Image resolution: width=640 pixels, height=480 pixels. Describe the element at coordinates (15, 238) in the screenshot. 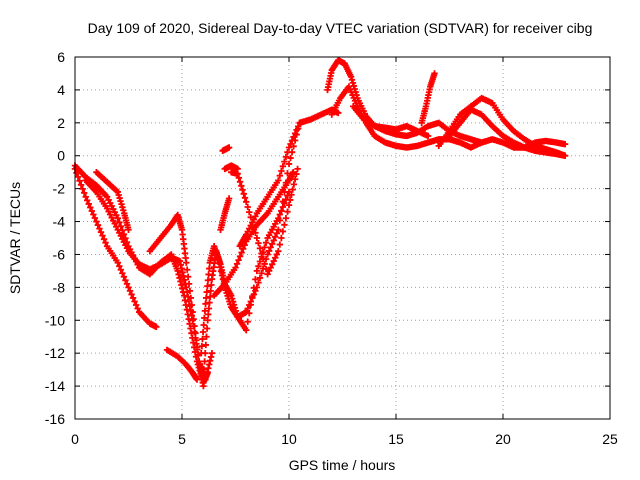

I see `y-axis-label: SDTVAR / TECUs` at that location.